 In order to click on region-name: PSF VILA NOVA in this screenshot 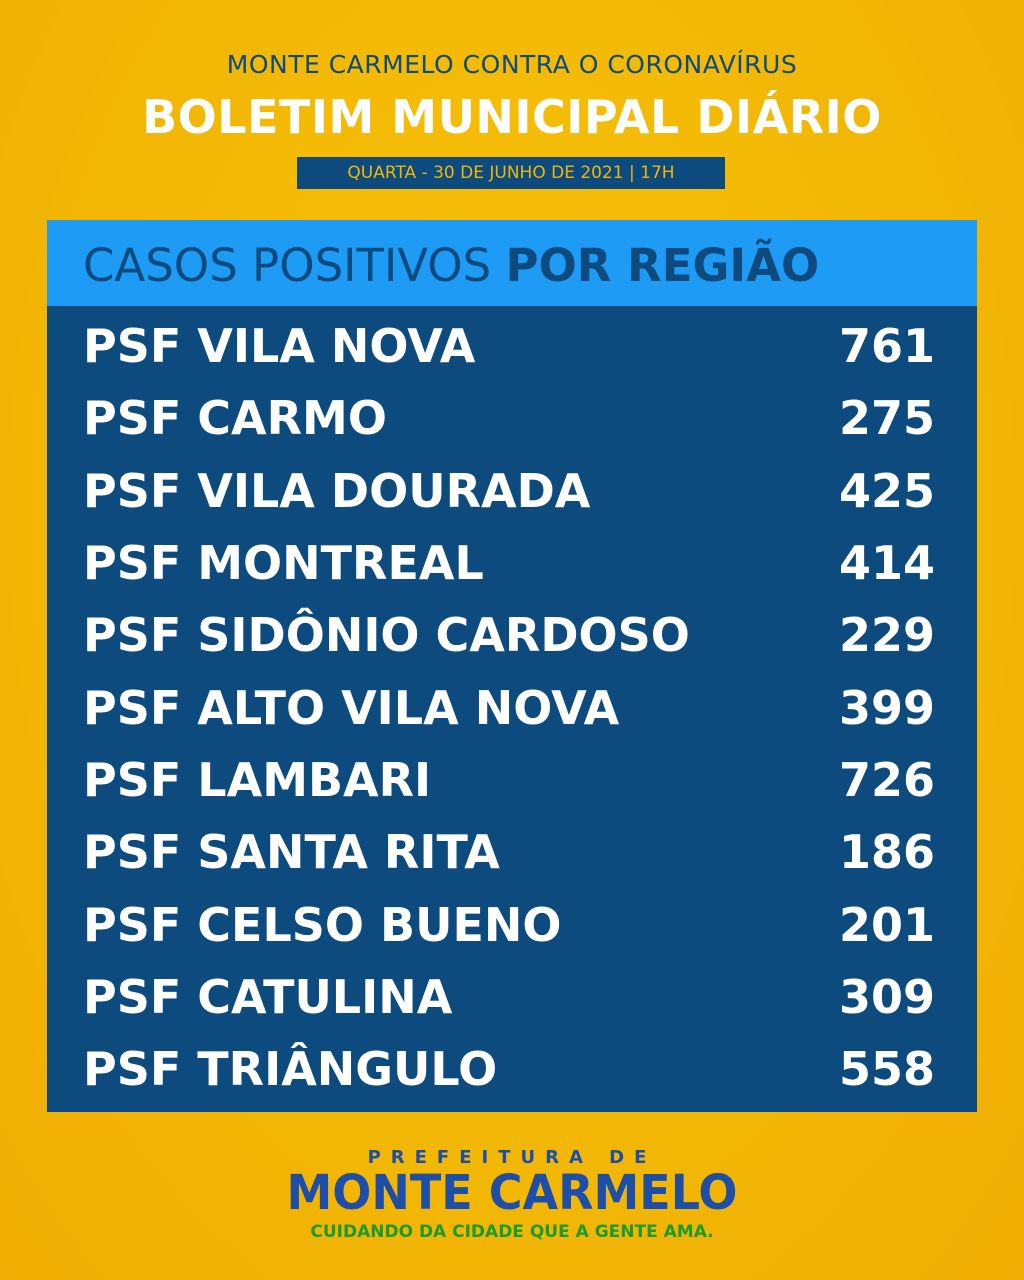, I will do `click(279, 346)`.